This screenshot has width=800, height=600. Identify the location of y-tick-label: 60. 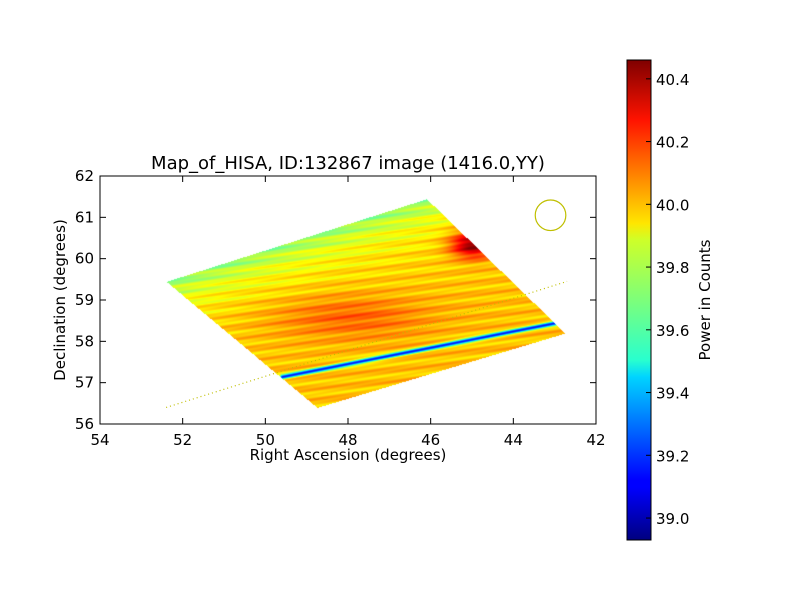
(84, 259).